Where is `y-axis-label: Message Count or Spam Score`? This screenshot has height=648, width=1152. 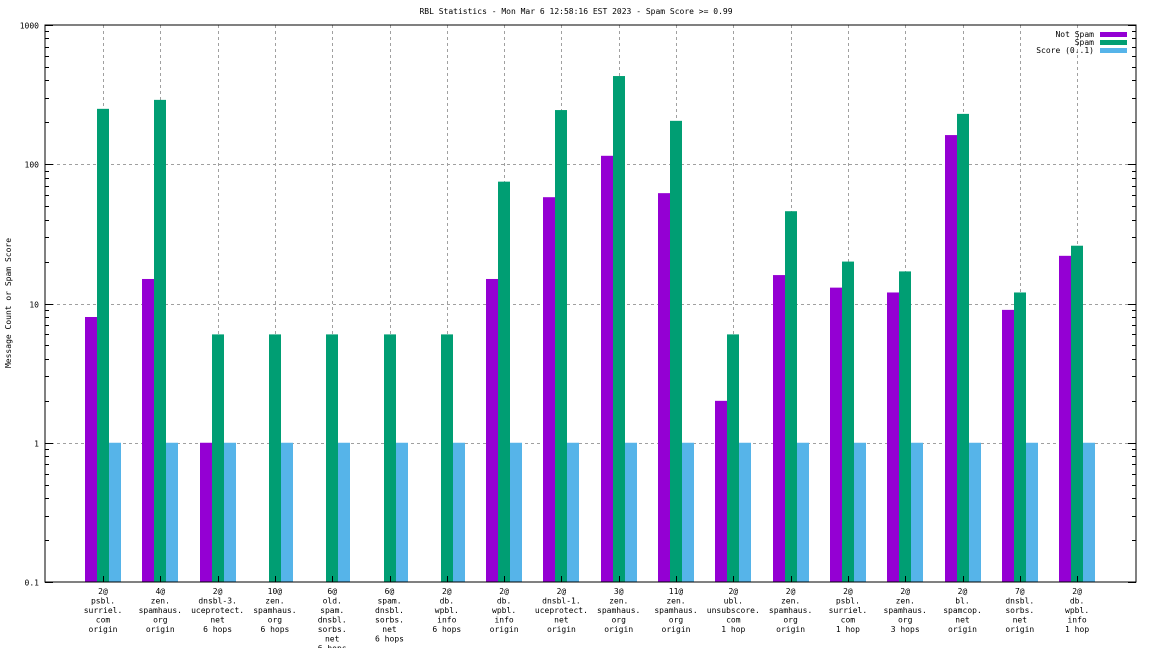 y-axis-label: Message Count or Spam Score is located at coordinates (8, 303).